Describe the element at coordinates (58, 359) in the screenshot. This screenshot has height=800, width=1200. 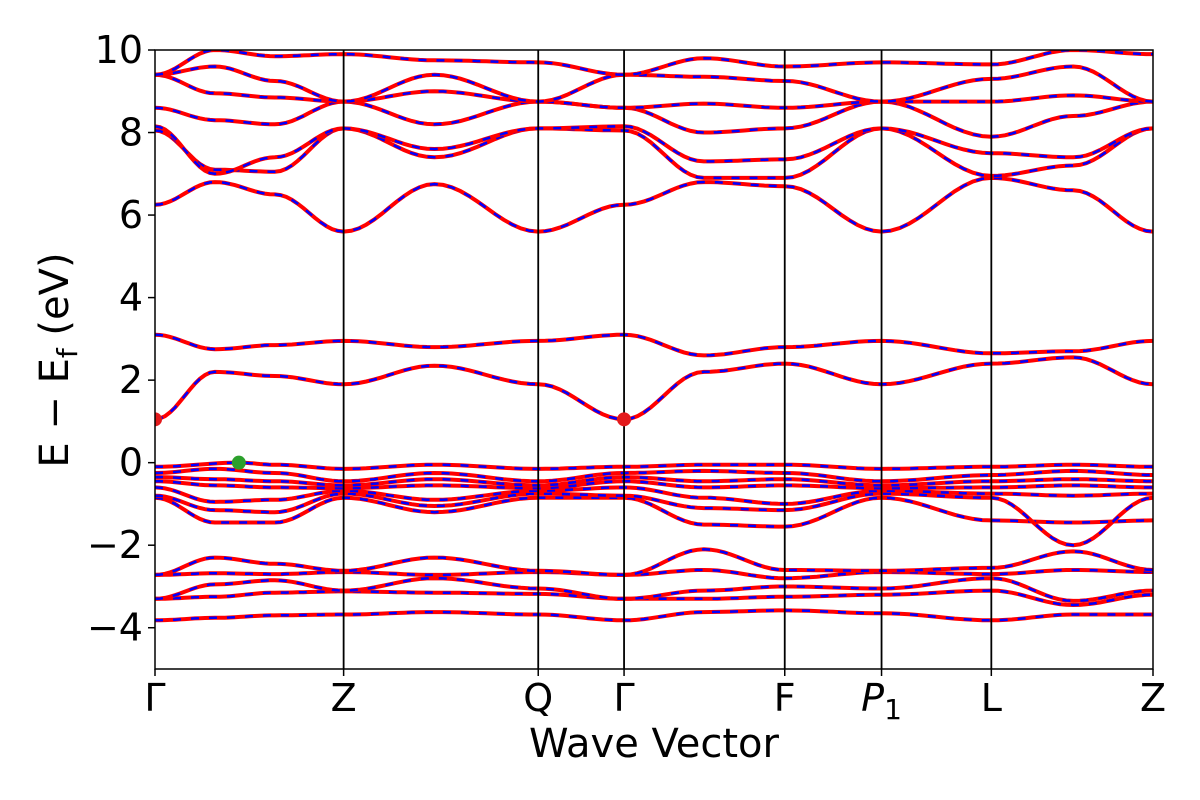
I see `y-axis-label: E − Ef (eV)` at that location.